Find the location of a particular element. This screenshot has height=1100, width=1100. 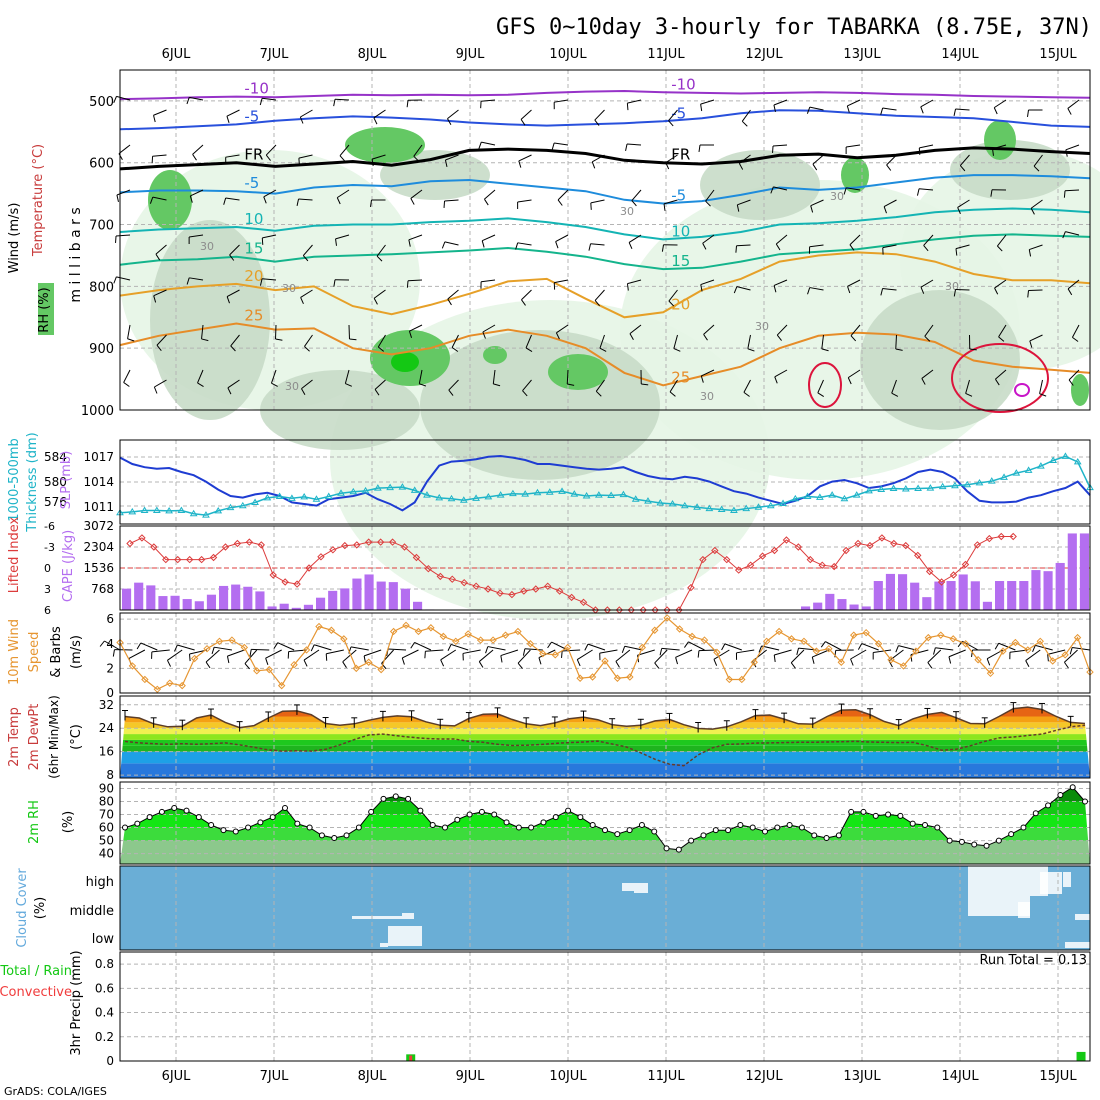

pressure-tick: 1000 is located at coordinates (97, 411).